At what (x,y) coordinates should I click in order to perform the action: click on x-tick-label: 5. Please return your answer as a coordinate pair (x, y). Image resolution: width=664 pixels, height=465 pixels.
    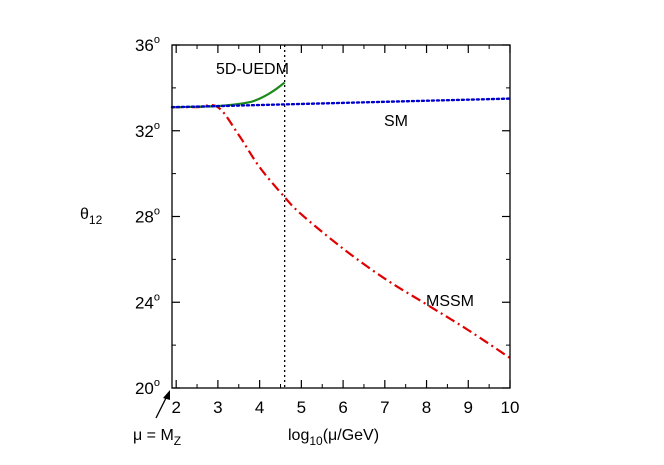
    Looking at the image, I should click on (301, 407).